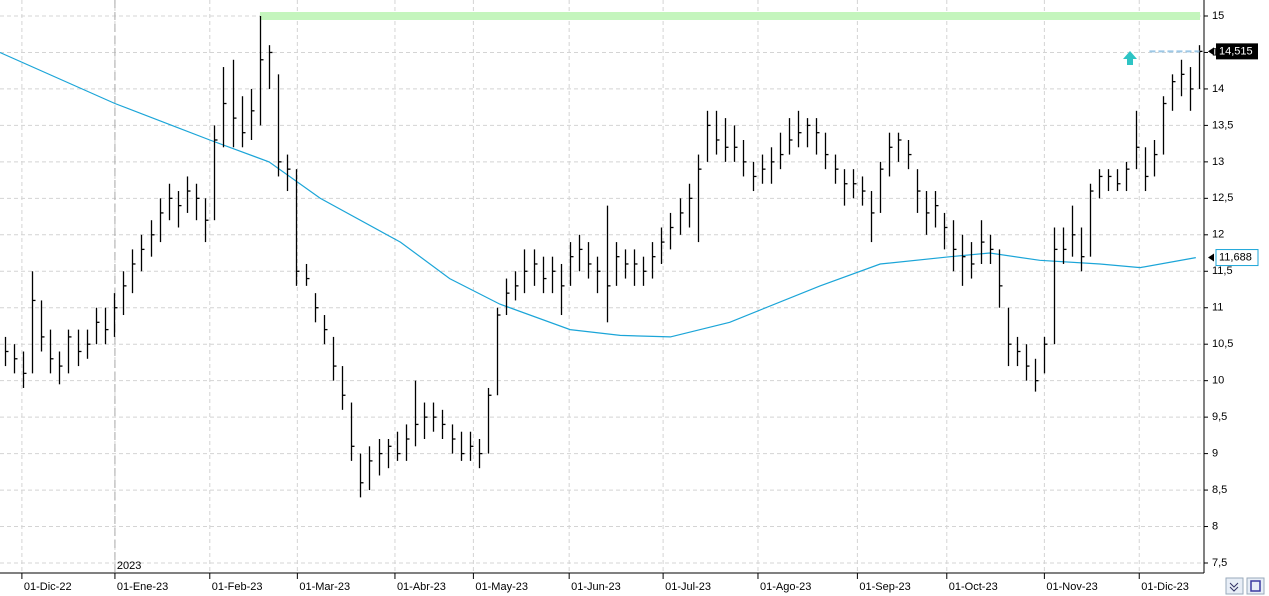 The image size is (1269, 596). I want to click on ma-box, so click(1237, 258).